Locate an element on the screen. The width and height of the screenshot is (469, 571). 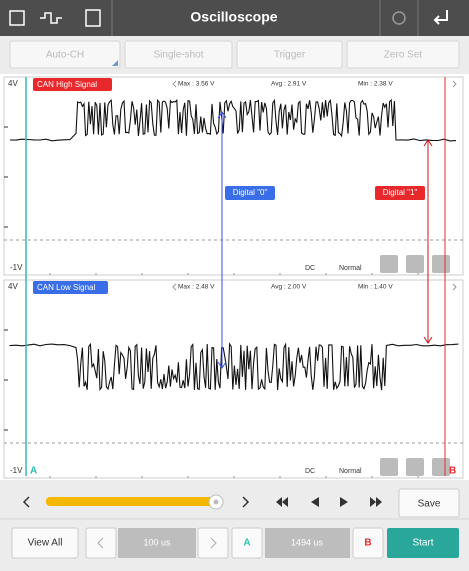
stat-max: Max : 2.48 V is located at coordinates (196, 287).